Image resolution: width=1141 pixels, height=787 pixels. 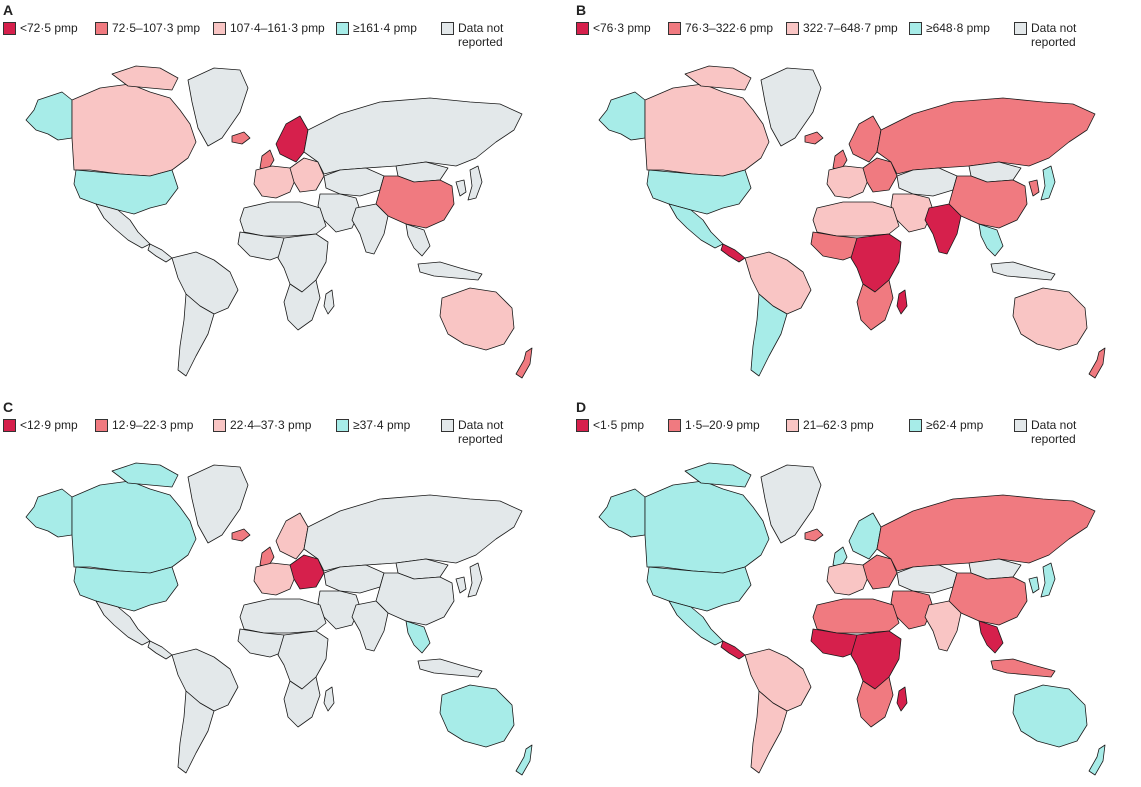 What do you see at coordinates (269, 28) in the screenshot?
I see `legend-item: 107·4–161·3 pmp` at bounding box center [269, 28].